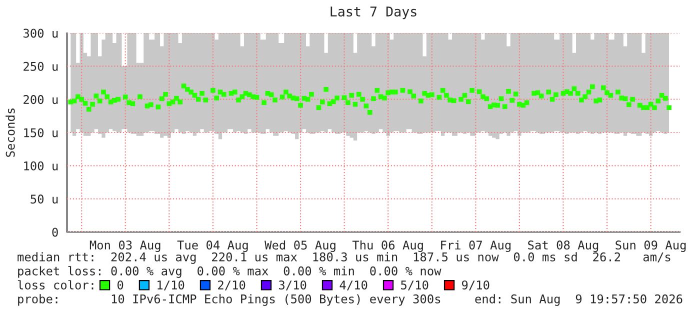 The height and width of the screenshot is (315, 697). I want to click on y-tick-label: 50 u, so click(44, 199).